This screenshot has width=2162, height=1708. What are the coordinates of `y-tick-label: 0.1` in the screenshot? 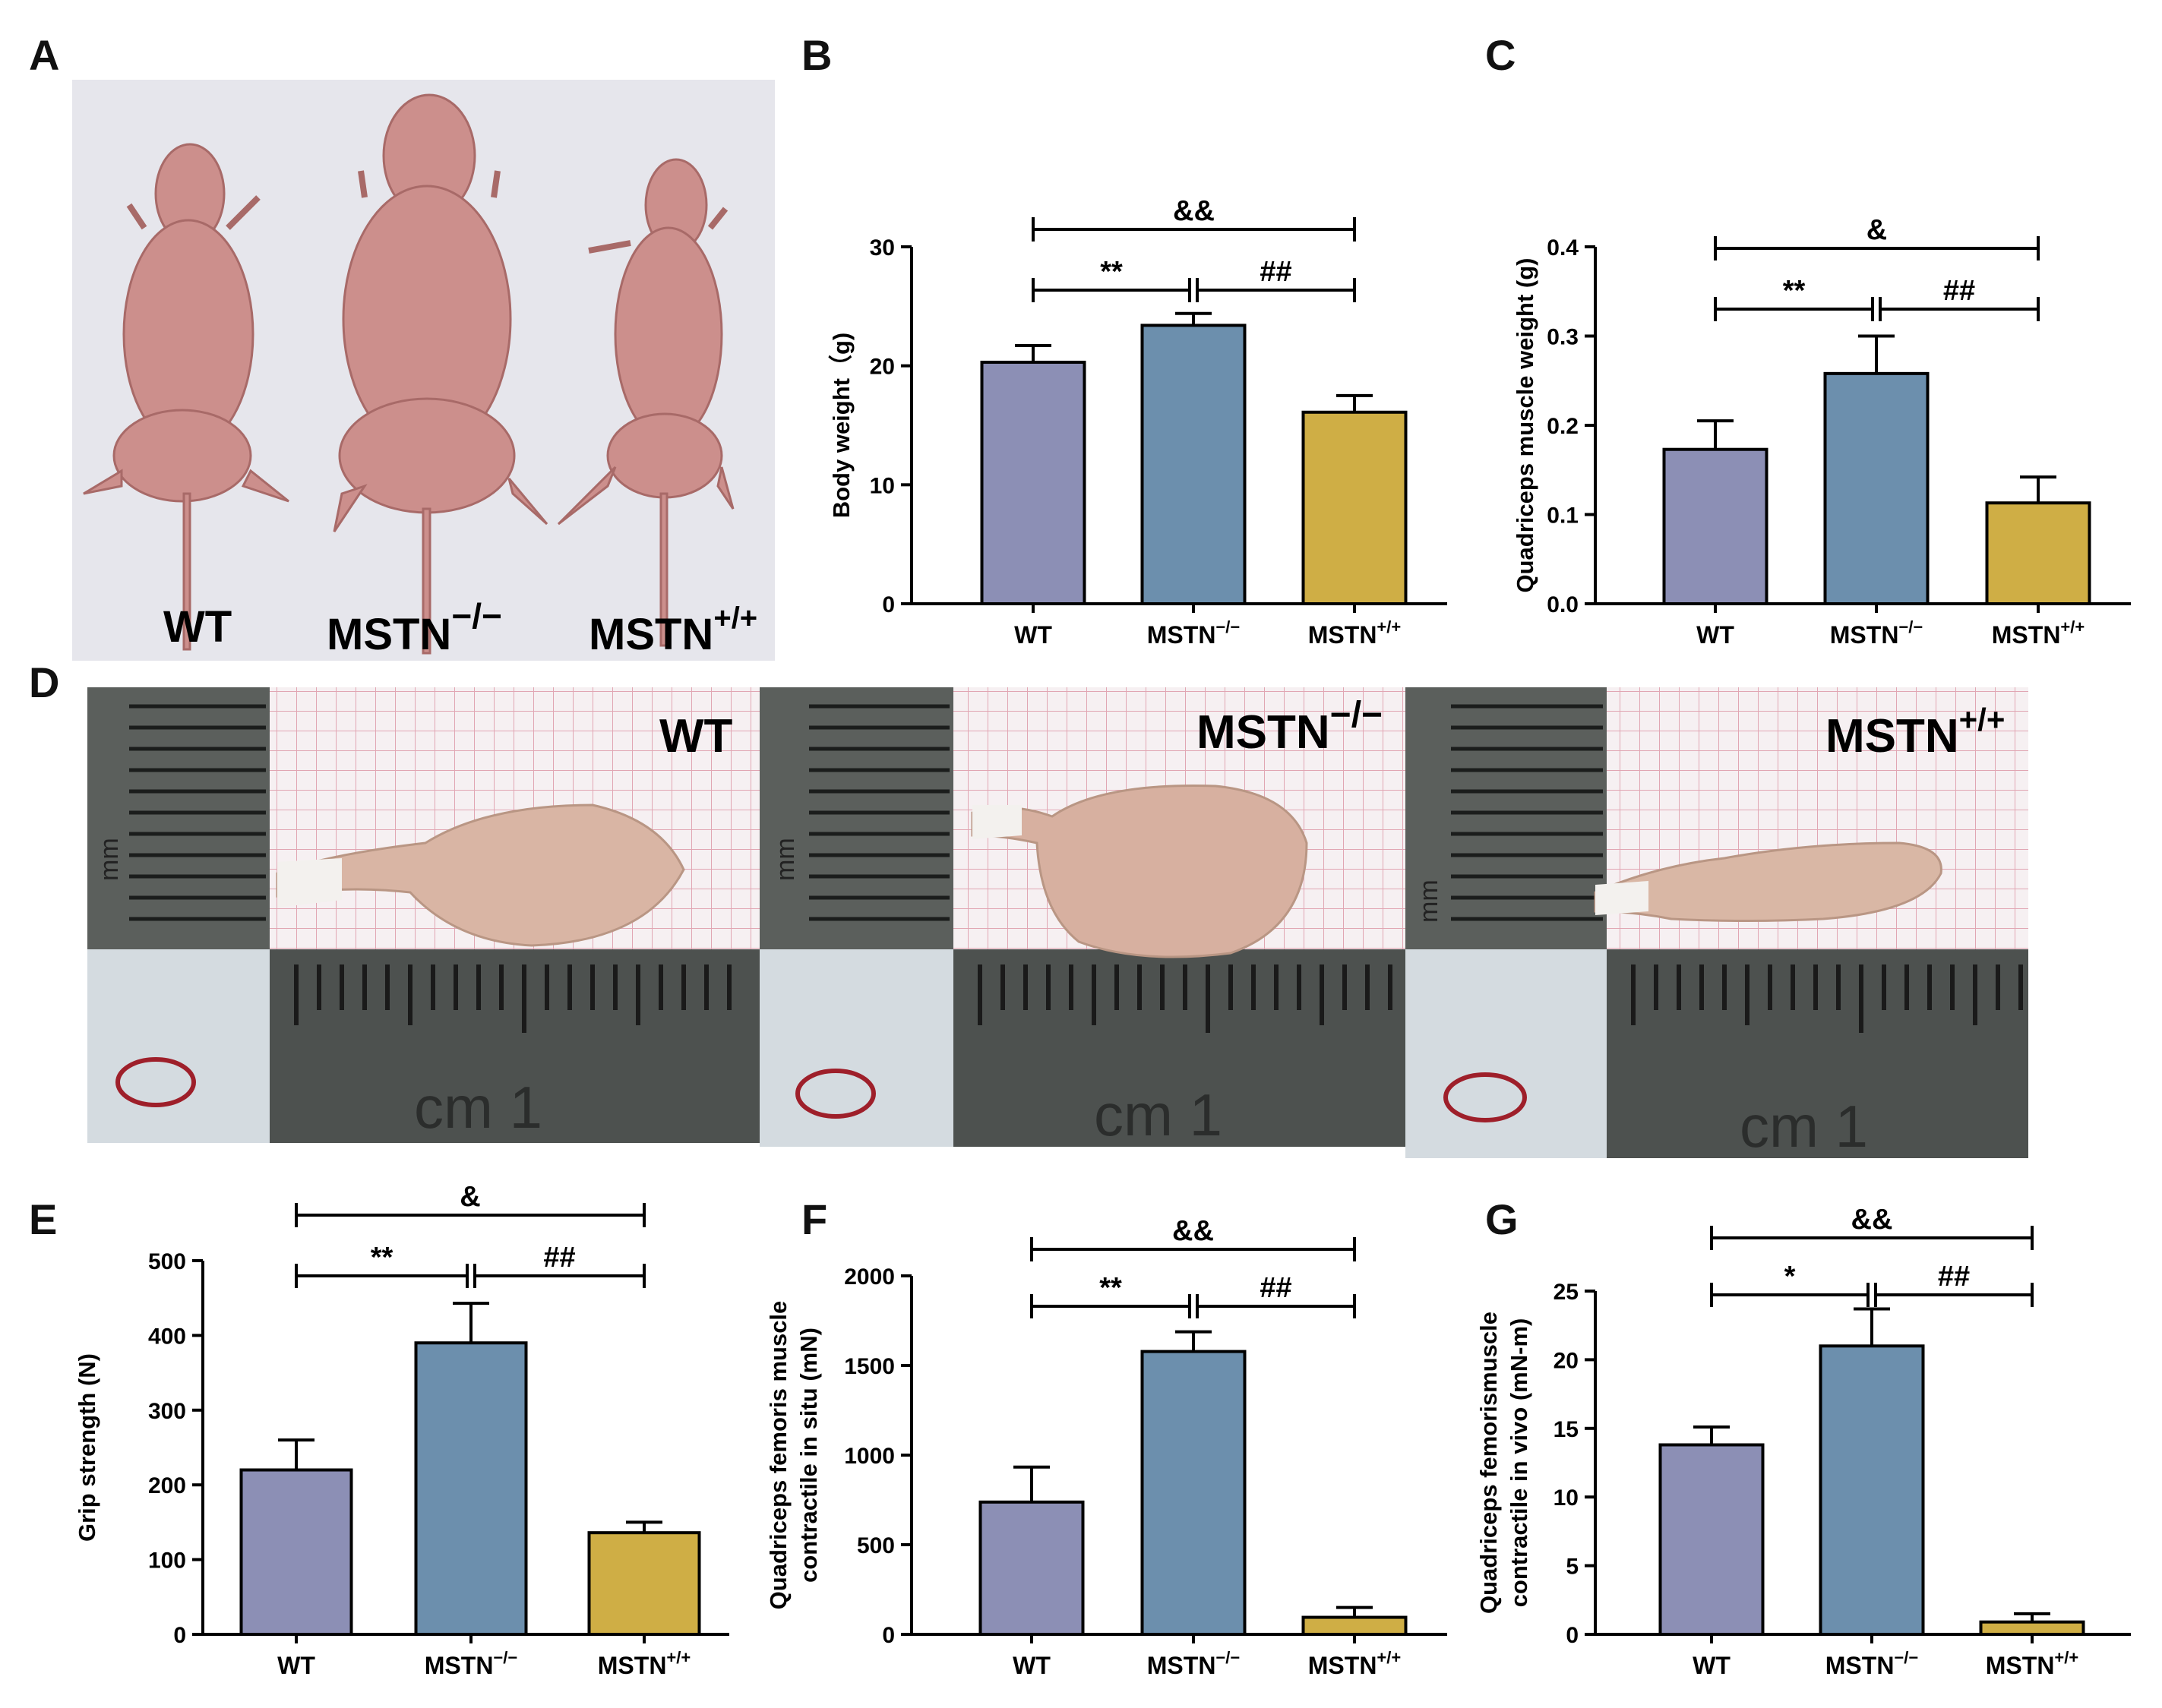 It's located at (1563, 516).